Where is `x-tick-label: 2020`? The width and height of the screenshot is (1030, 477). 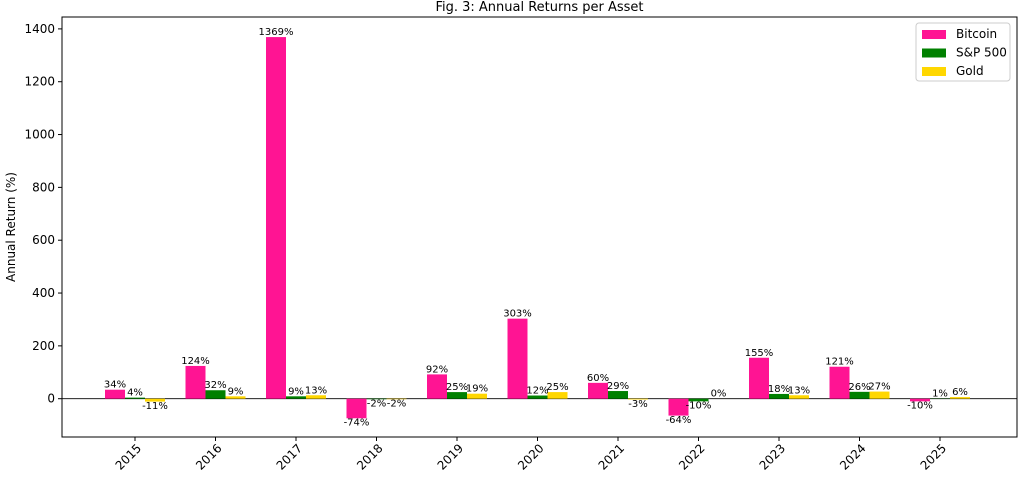 x-tick-label: 2020 is located at coordinates (530, 456).